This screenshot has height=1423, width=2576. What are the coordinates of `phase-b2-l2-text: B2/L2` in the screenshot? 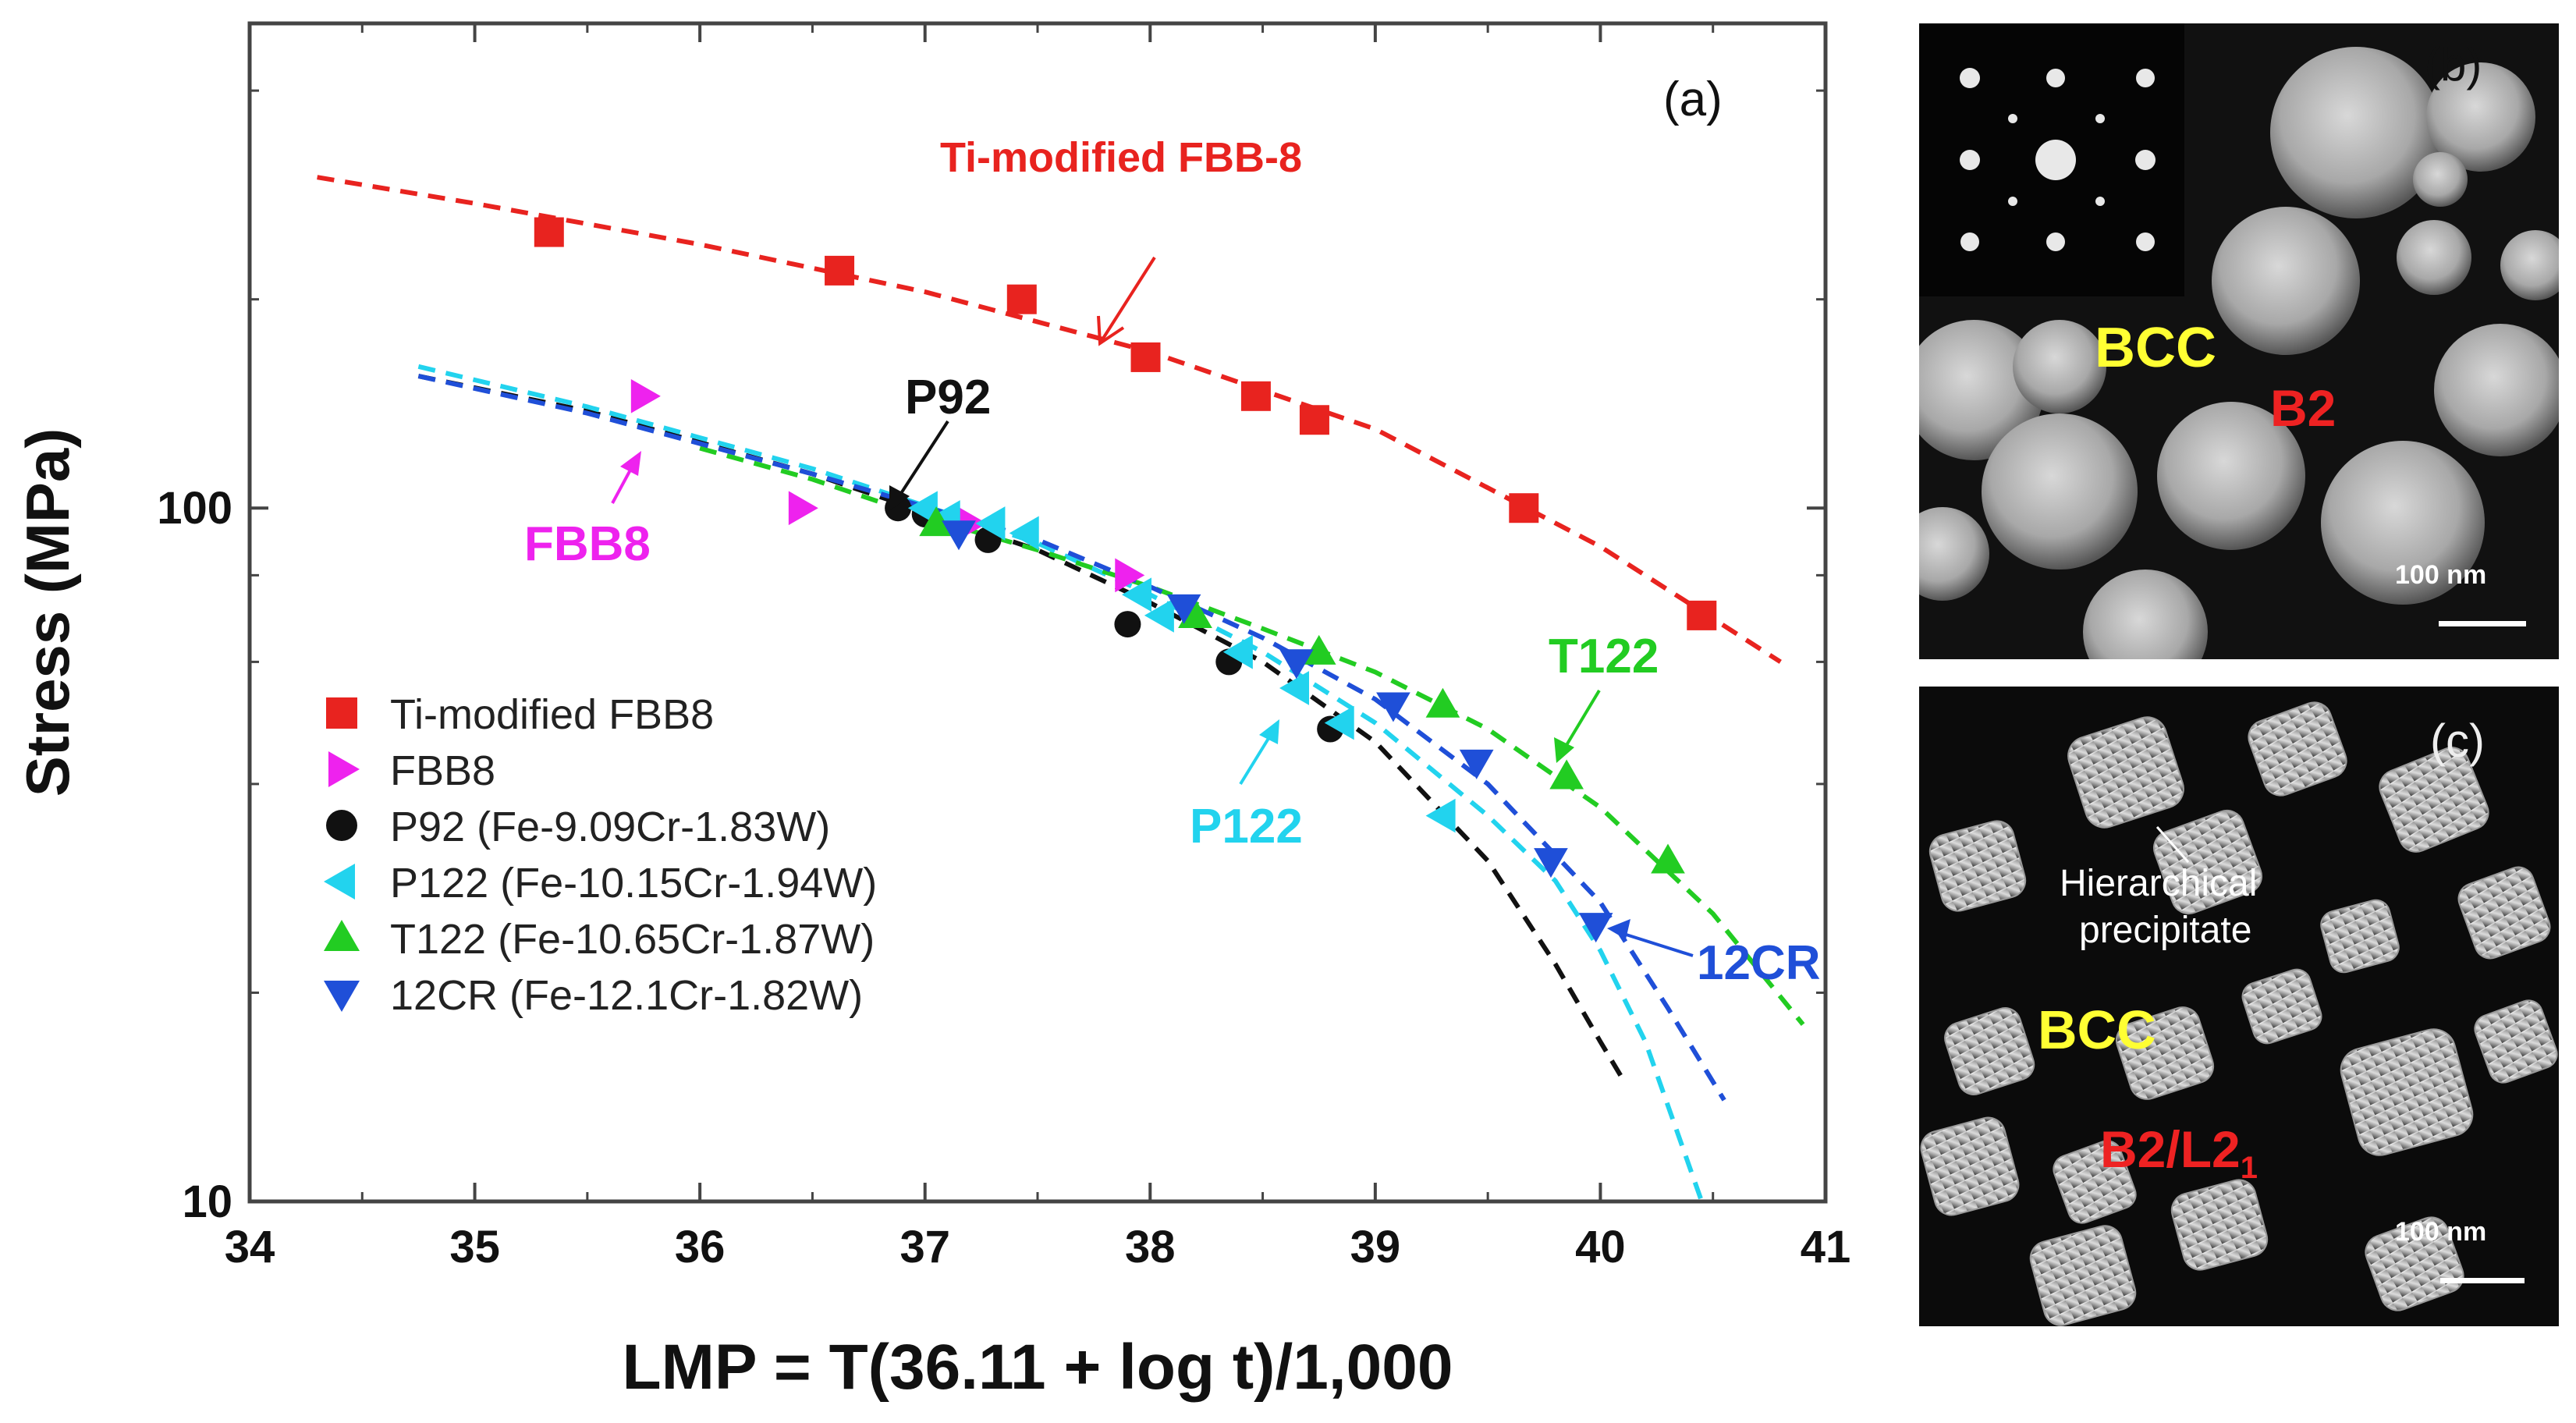 It's located at (2170, 1149).